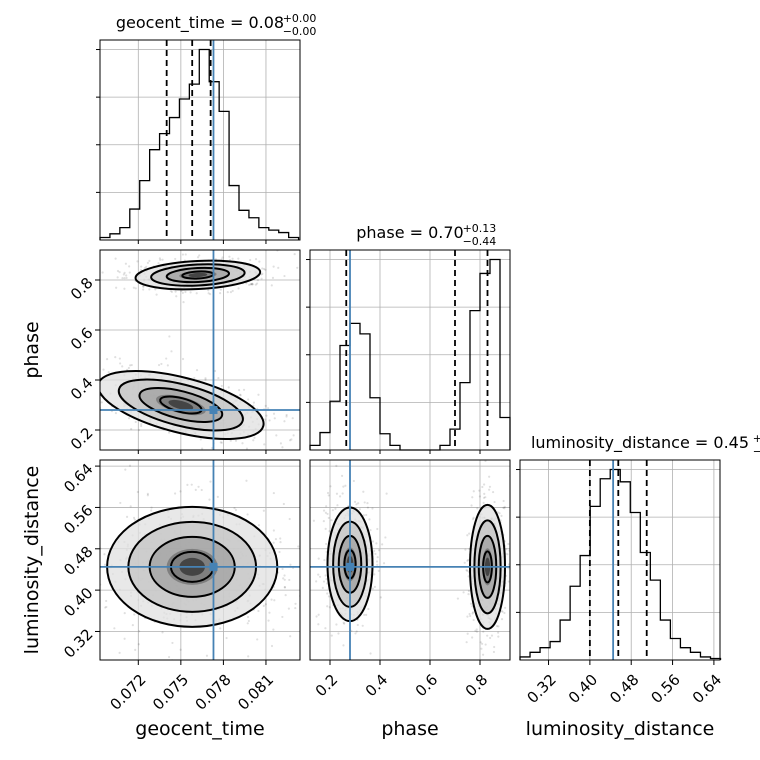 This screenshot has height=760, width=760. What do you see at coordinates (620, 729) in the screenshot?
I see `x-axis-label-luminosity_distance: luminosity_distance` at bounding box center [620, 729].